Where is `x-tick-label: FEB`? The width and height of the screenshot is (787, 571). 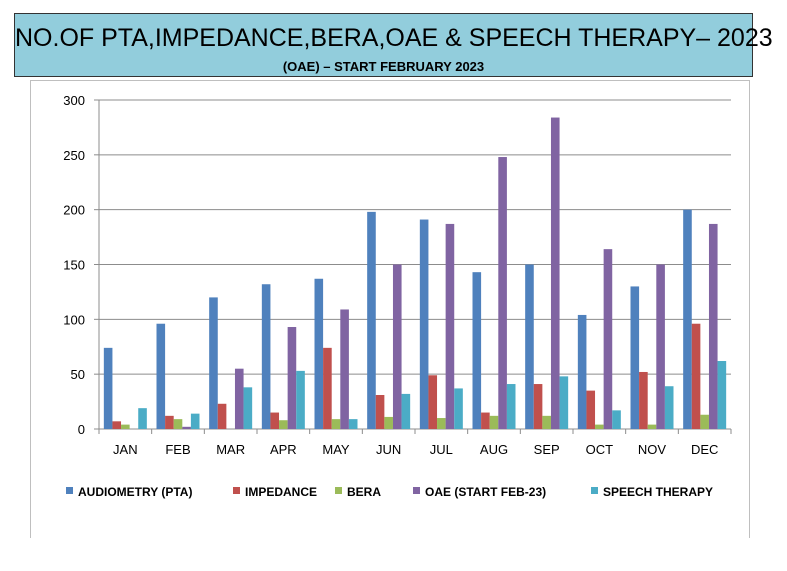 x-tick-label: FEB is located at coordinates (177, 449).